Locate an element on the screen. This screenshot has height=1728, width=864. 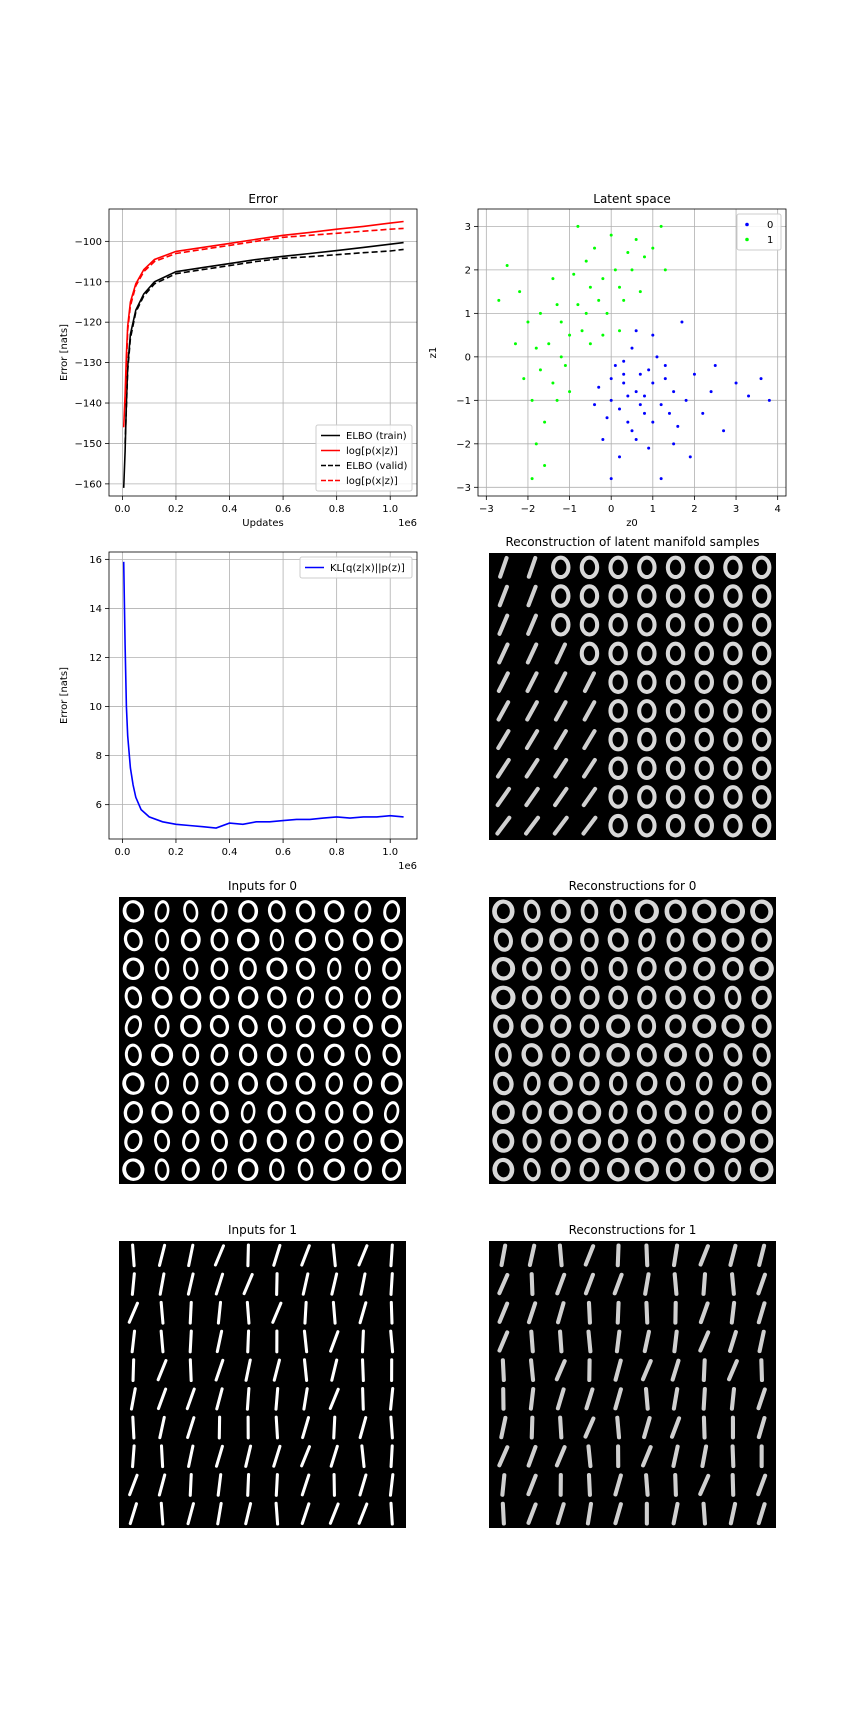
image-panel-title: Inputs for 1 is located at coordinates (262, 1230).